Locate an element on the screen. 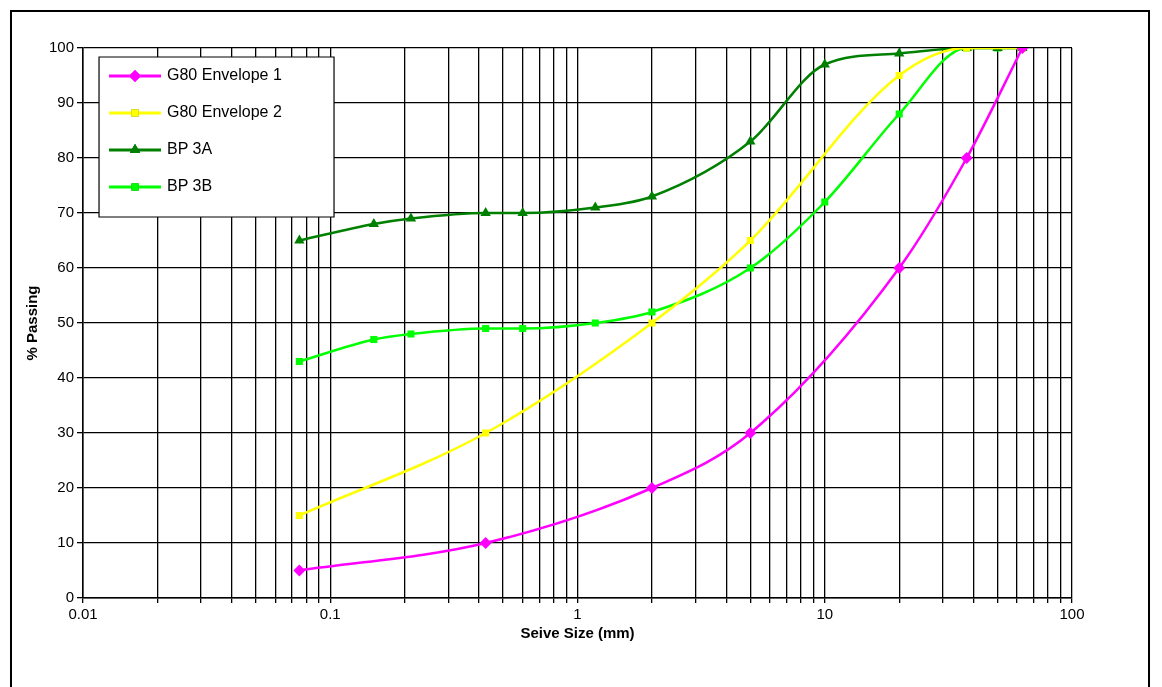 Image resolution: width=1162 pixels, height=687 pixels. legend-label: BP 3A is located at coordinates (190, 149).